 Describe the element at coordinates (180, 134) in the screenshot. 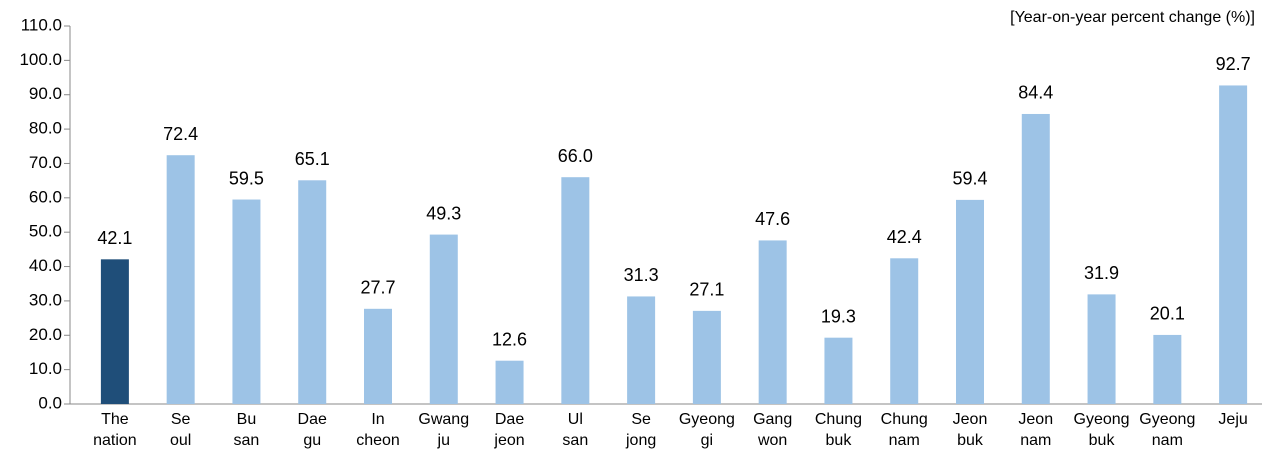

I see `value-label: 72.4` at that location.